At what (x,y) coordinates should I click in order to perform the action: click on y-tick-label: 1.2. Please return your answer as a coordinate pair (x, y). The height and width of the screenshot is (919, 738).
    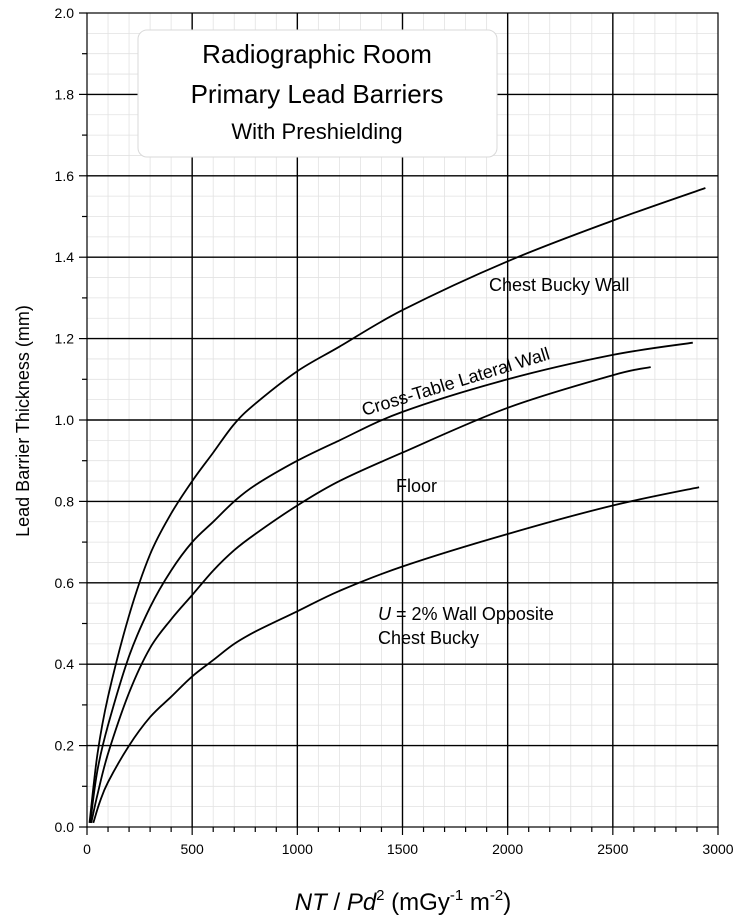
    Looking at the image, I should click on (65, 339).